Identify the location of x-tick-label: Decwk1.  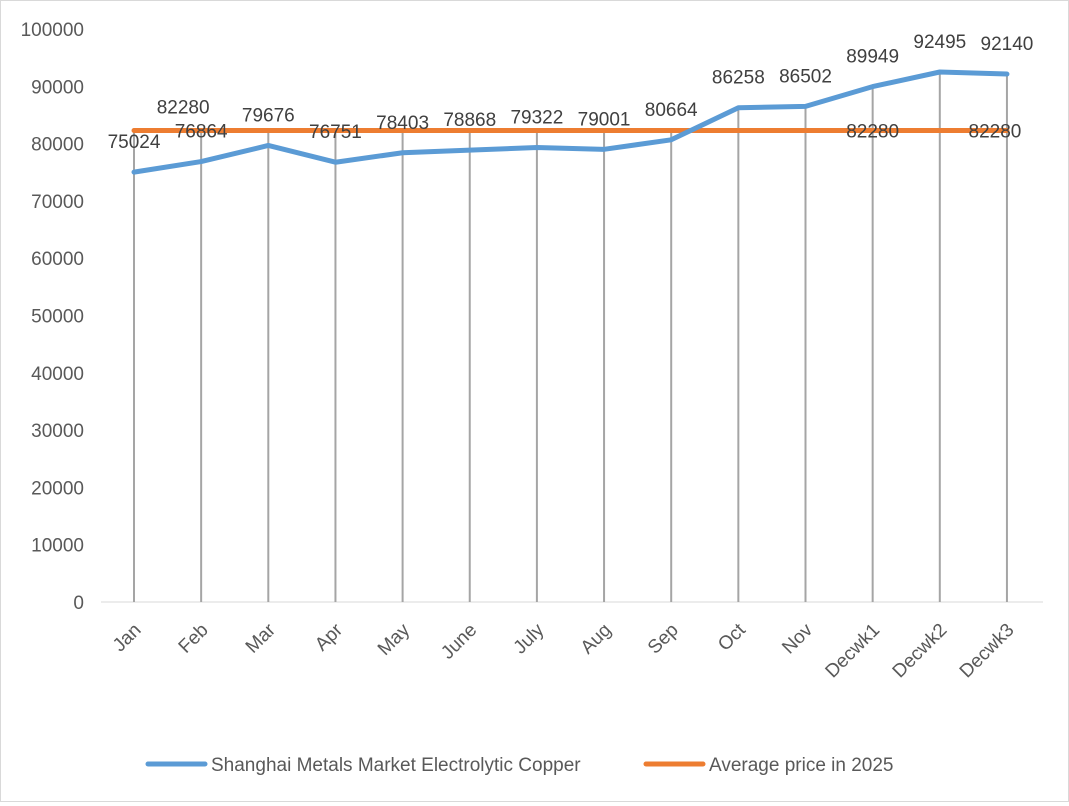
(853, 651).